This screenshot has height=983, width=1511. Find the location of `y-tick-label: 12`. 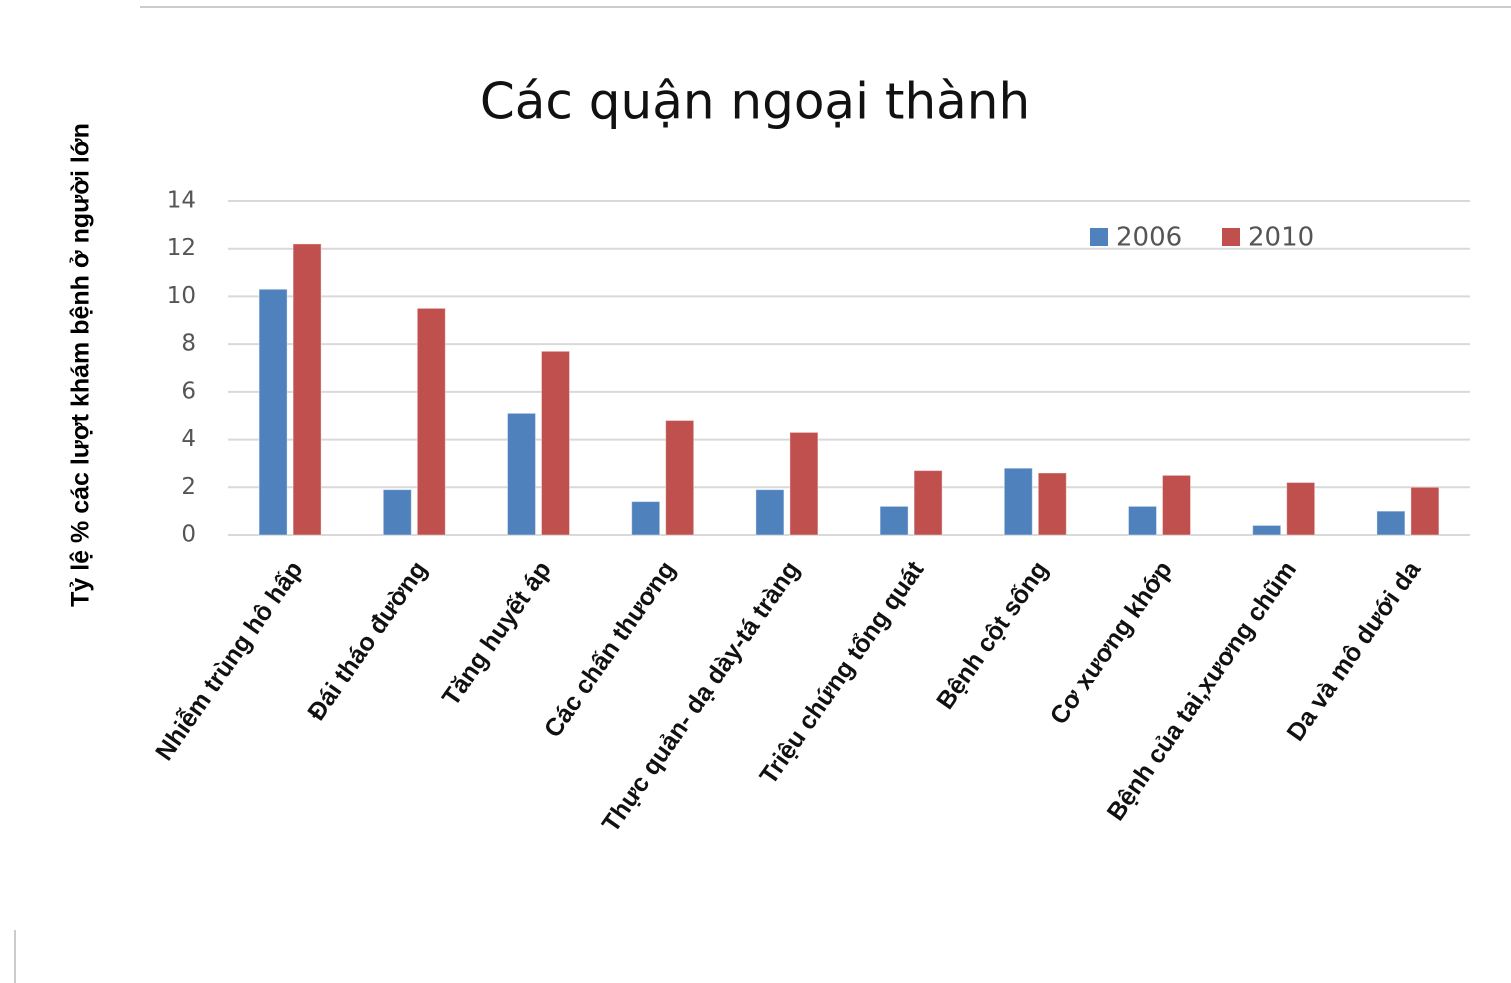

y-tick-label: 12 is located at coordinates (181, 248).